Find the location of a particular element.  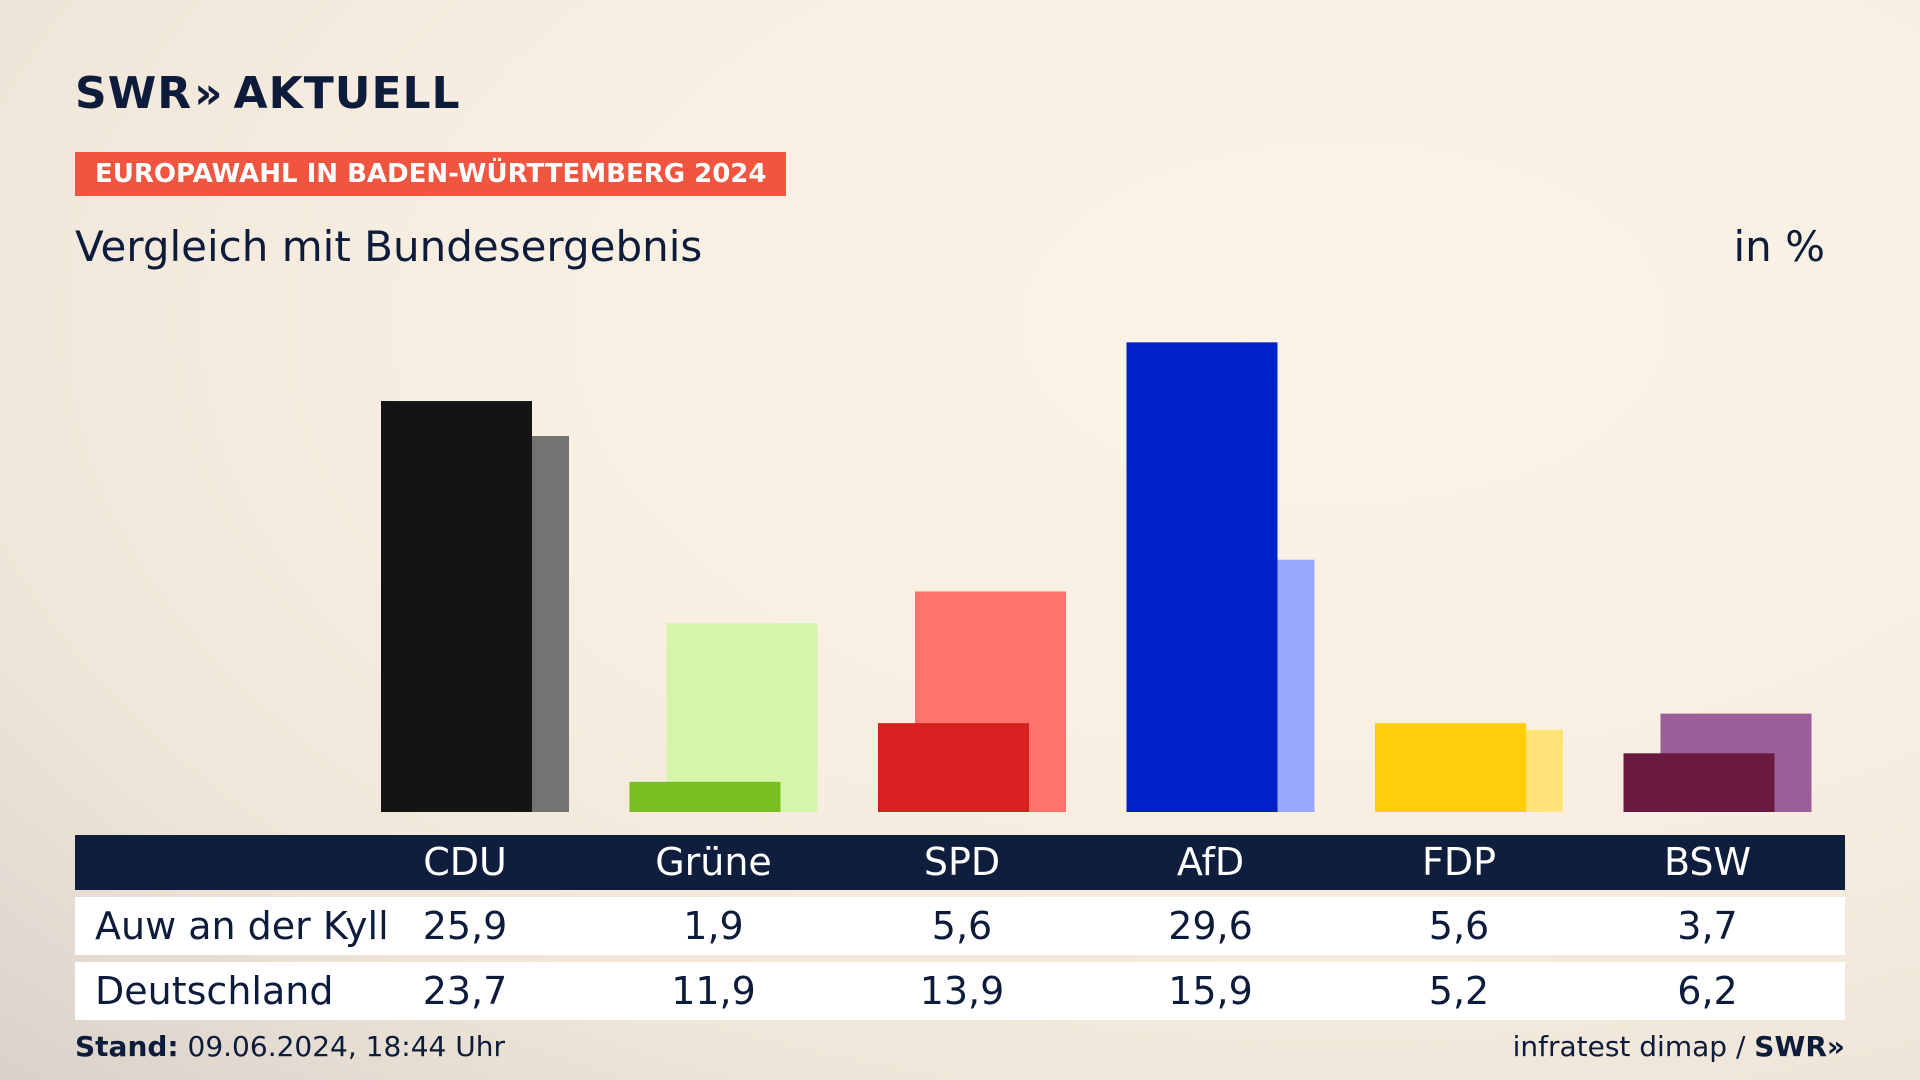

table-row: Auw an der Kyll 25,9 1,9 5,6 29,6 5,6 3,7 is located at coordinates (960, 926).